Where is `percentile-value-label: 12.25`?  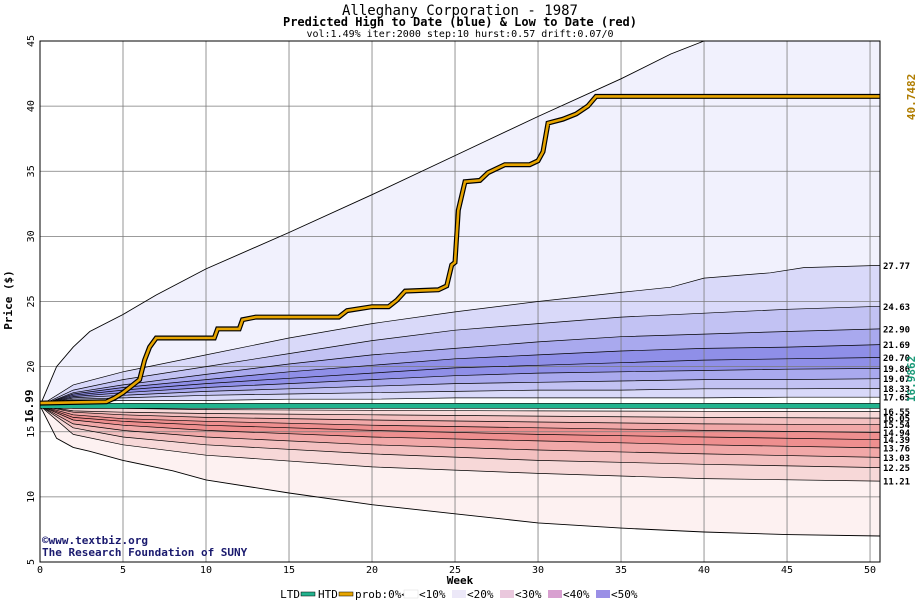
percentile-value-label: 12.25 is located at coordinates (896, 469).